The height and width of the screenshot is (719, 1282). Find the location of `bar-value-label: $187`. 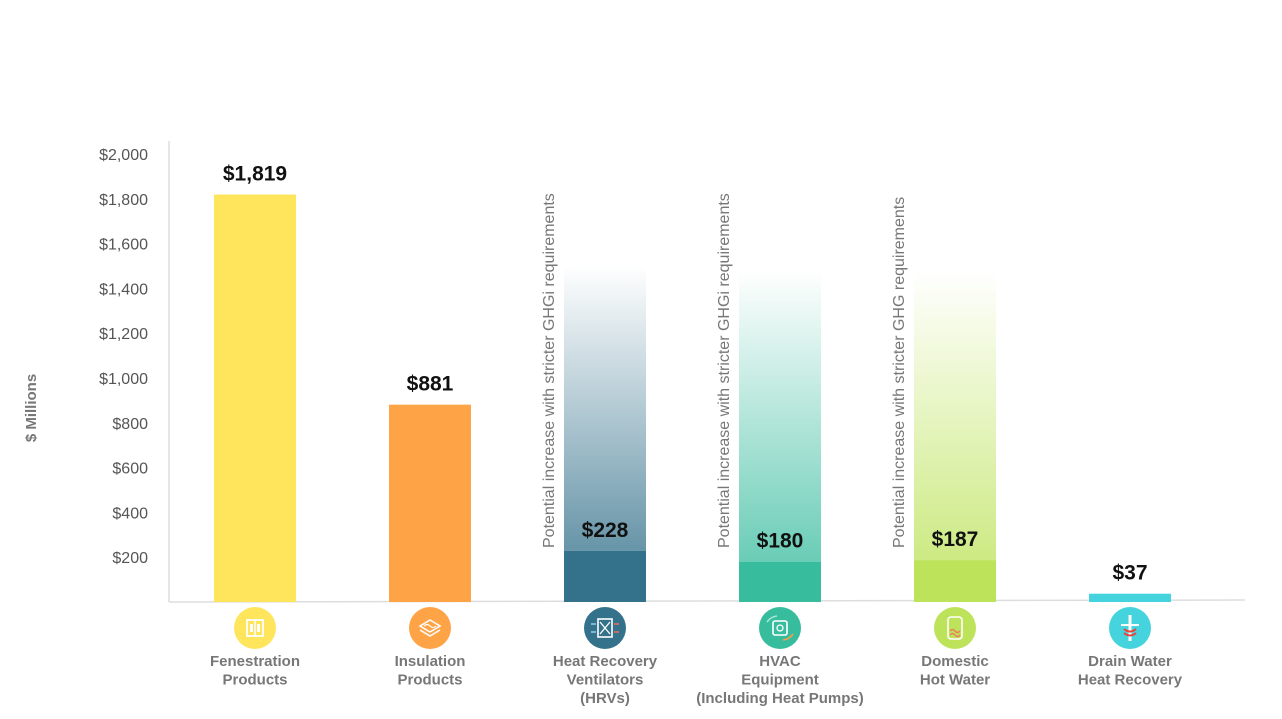

bar-value-label: $187 is located at coordinates (955, 539).